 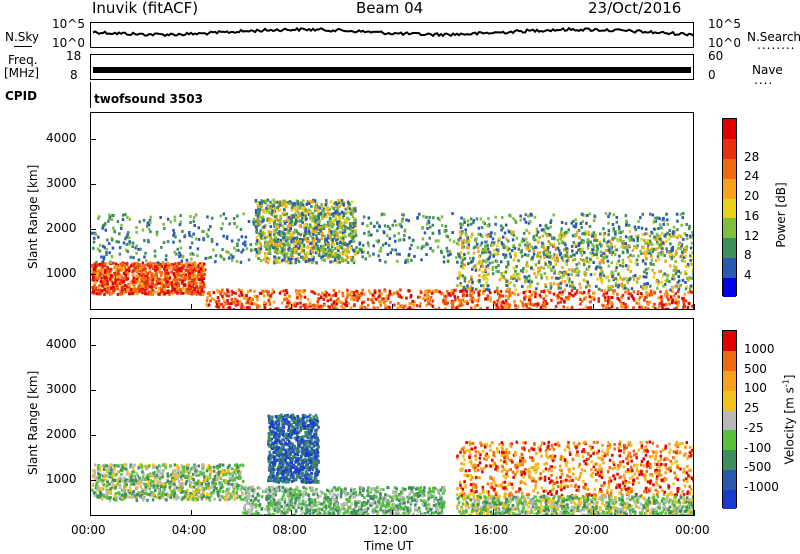 What do you see at coordinates (752, 196) in the screenshot?
I see `colorbar-tick-label: 20` at bounding box center [752, 196].